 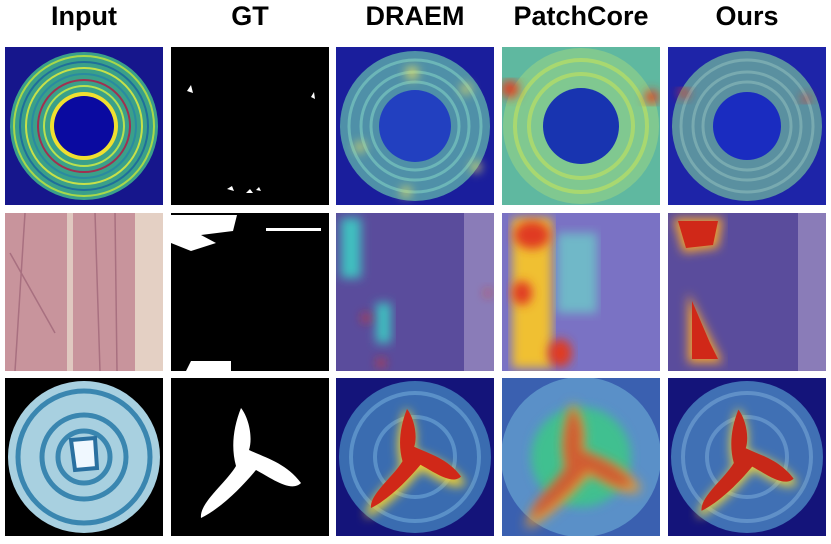 What do you see at coordinates (580, 16) in the screenshot?
I see `column-header: PatchCore` at bounding box center [580, 16].